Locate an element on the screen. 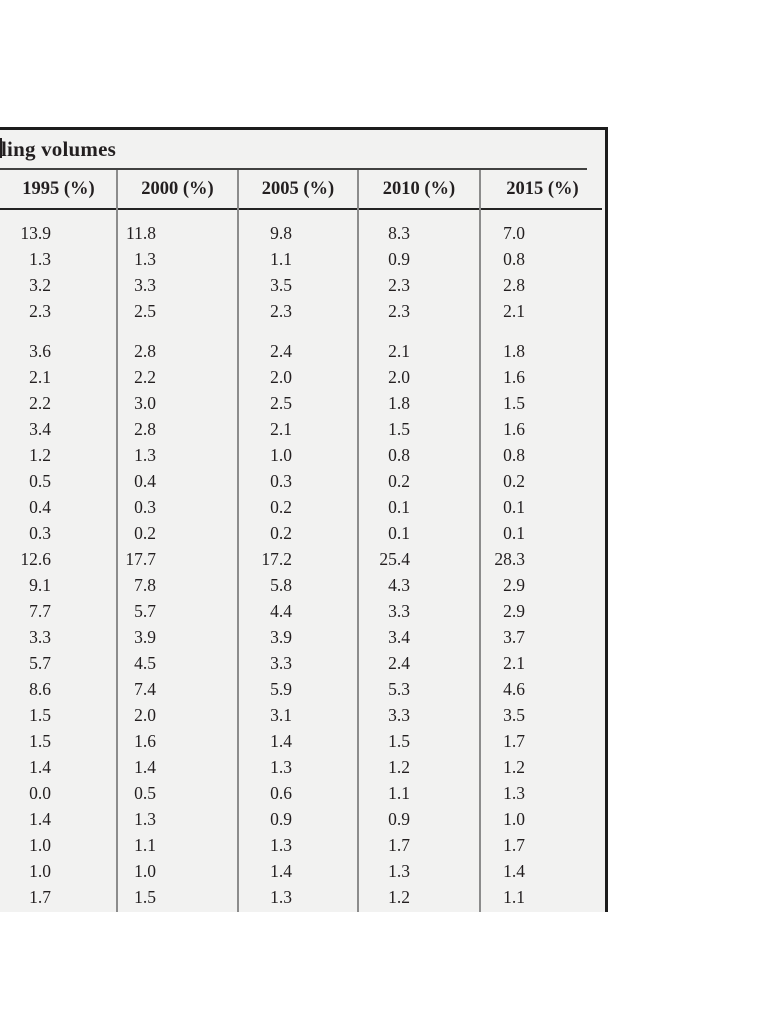  table-cell: 0.4 is located at coordinates (145, 481).